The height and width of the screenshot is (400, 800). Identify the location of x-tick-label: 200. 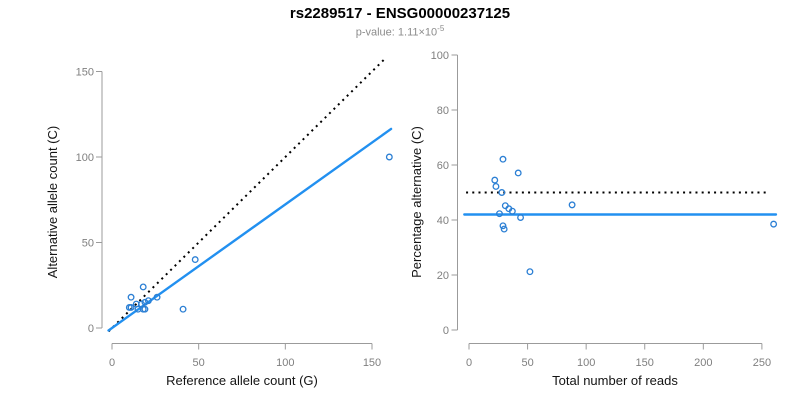
(703, 363).